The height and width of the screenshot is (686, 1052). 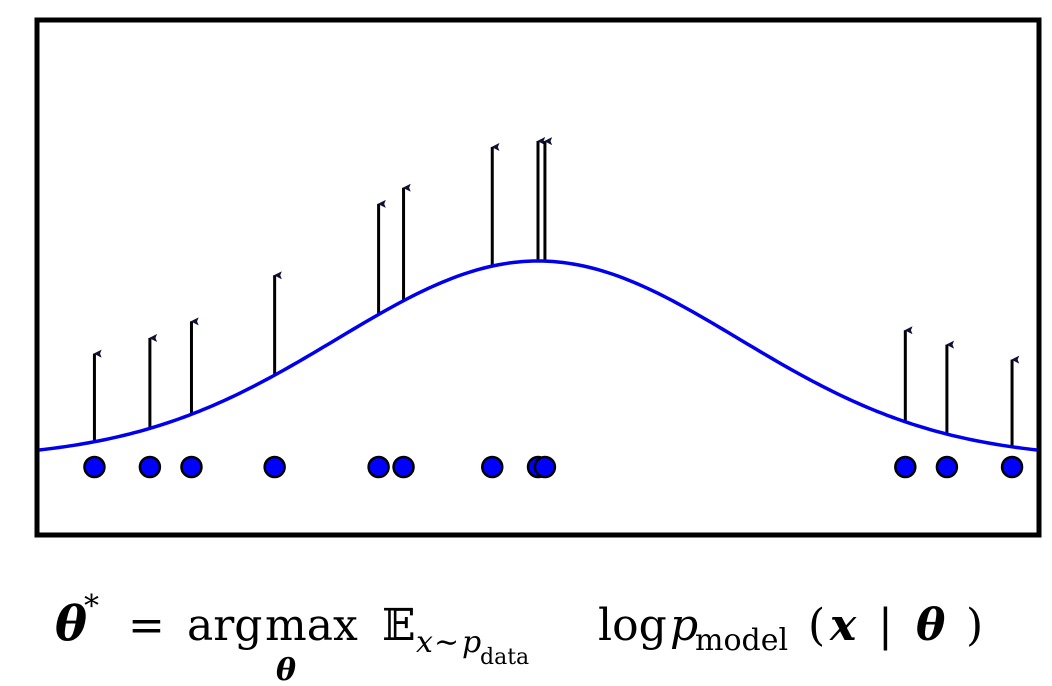 I want to click on eq-max: max, so click(x=311, y=625).